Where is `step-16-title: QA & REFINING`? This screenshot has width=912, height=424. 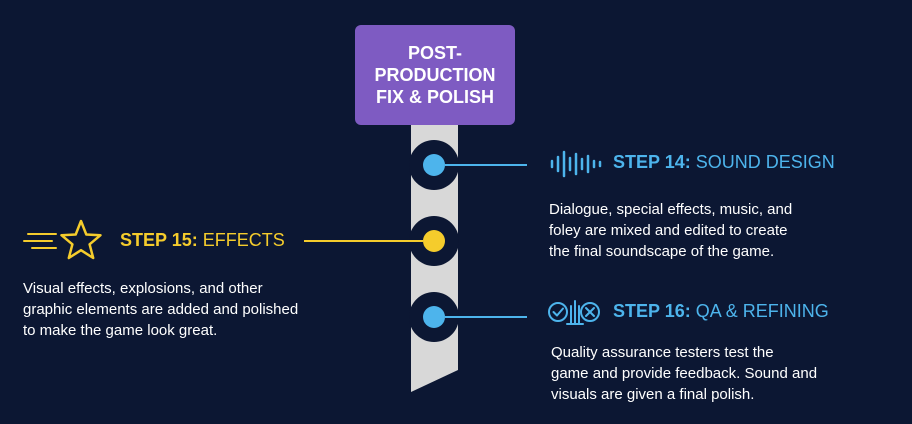
step-16-title: QA & REFINING is located at coordinates (759, 311).